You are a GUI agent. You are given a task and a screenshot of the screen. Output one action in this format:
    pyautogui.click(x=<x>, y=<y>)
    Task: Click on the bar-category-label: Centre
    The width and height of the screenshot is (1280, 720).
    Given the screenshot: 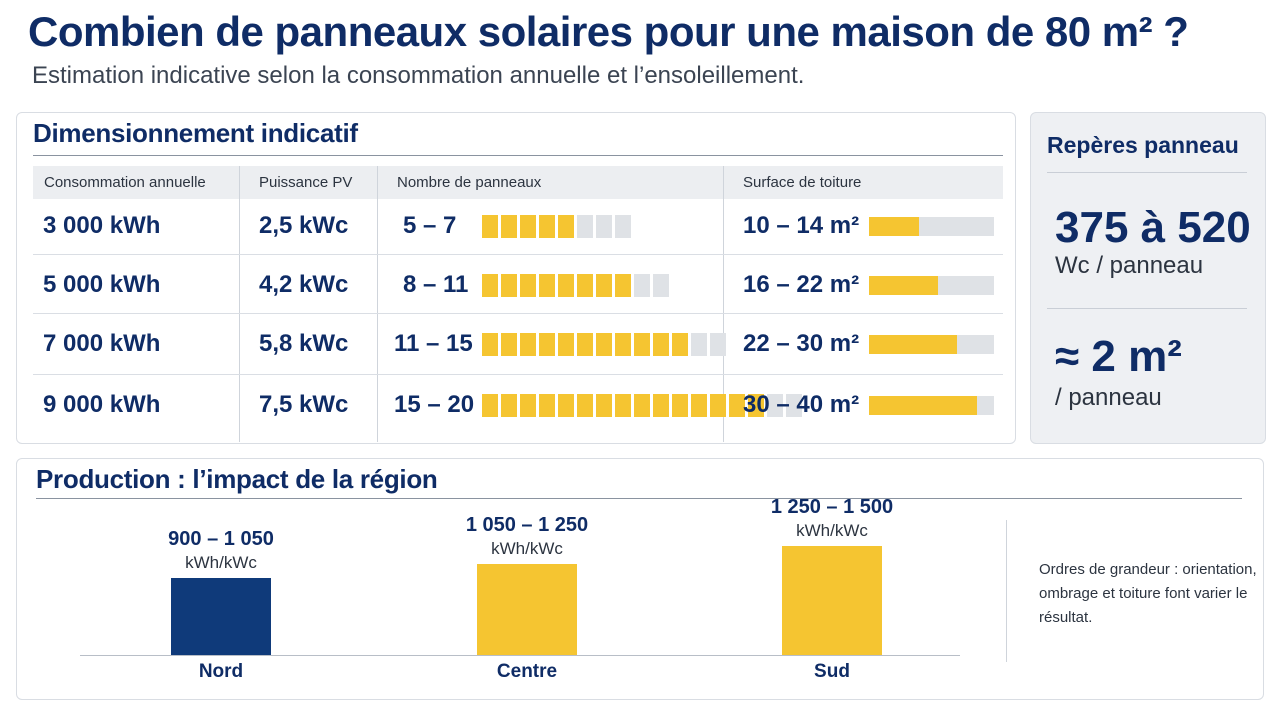 What is the action you would take?
    pyautogui.click(x=527, y=671)
    